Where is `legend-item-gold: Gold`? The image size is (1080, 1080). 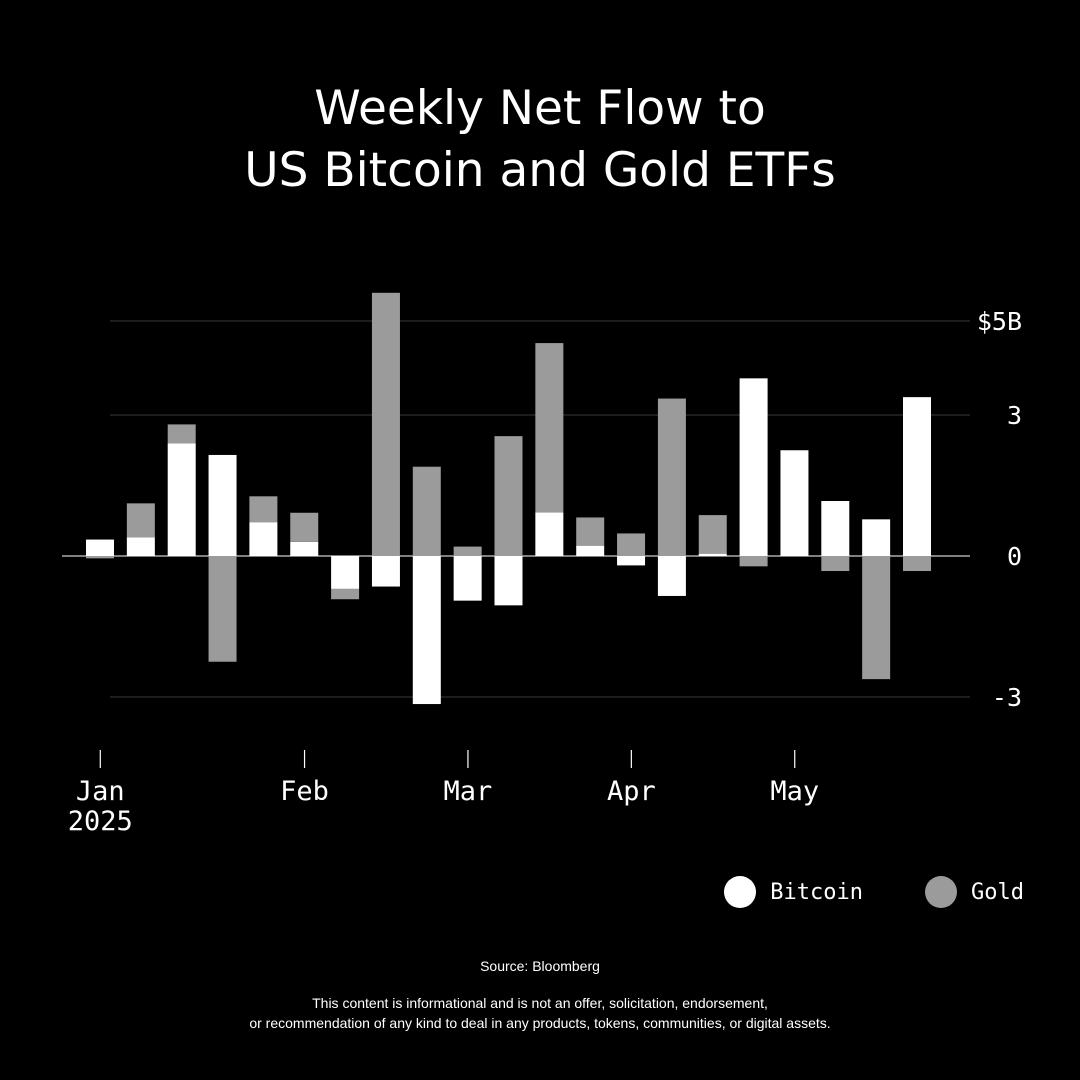 legend-item-gold: Gold is located at coordinates (974, 892).